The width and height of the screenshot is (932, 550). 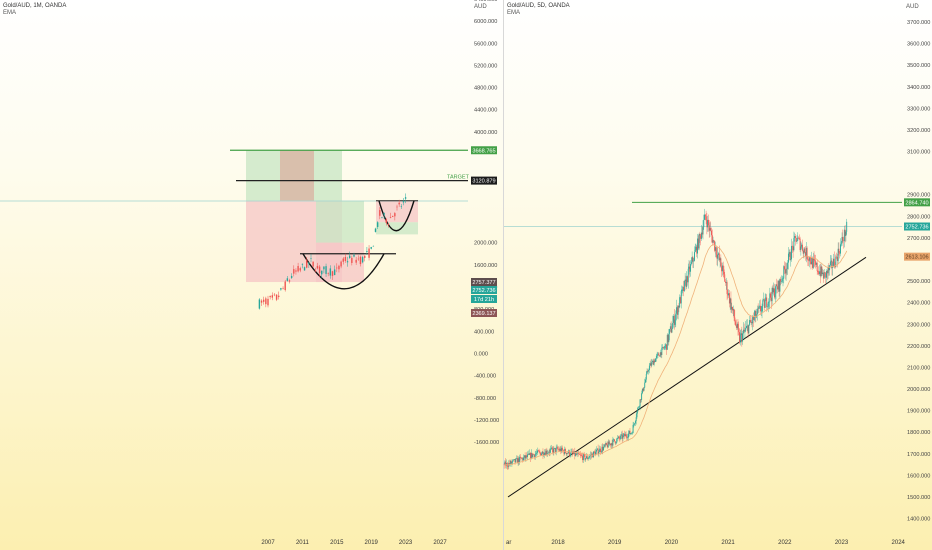 What do you see at coordinates (918, 66) in the screenshot?
I see `right-y-tick-2: 3500.000` at bounding box center [918, 66].